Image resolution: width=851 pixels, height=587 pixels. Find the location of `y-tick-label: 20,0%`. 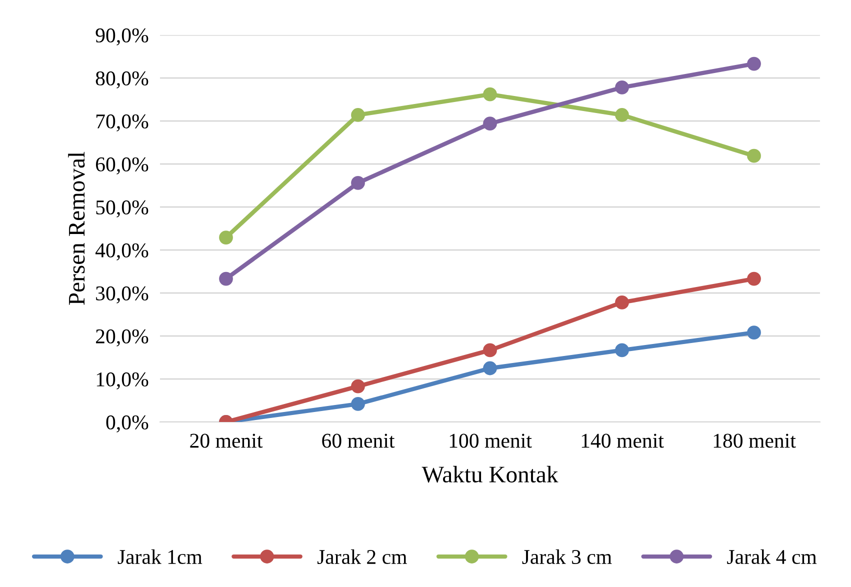

y-tick-label: 20,0% is located at coordinates (122, 337).